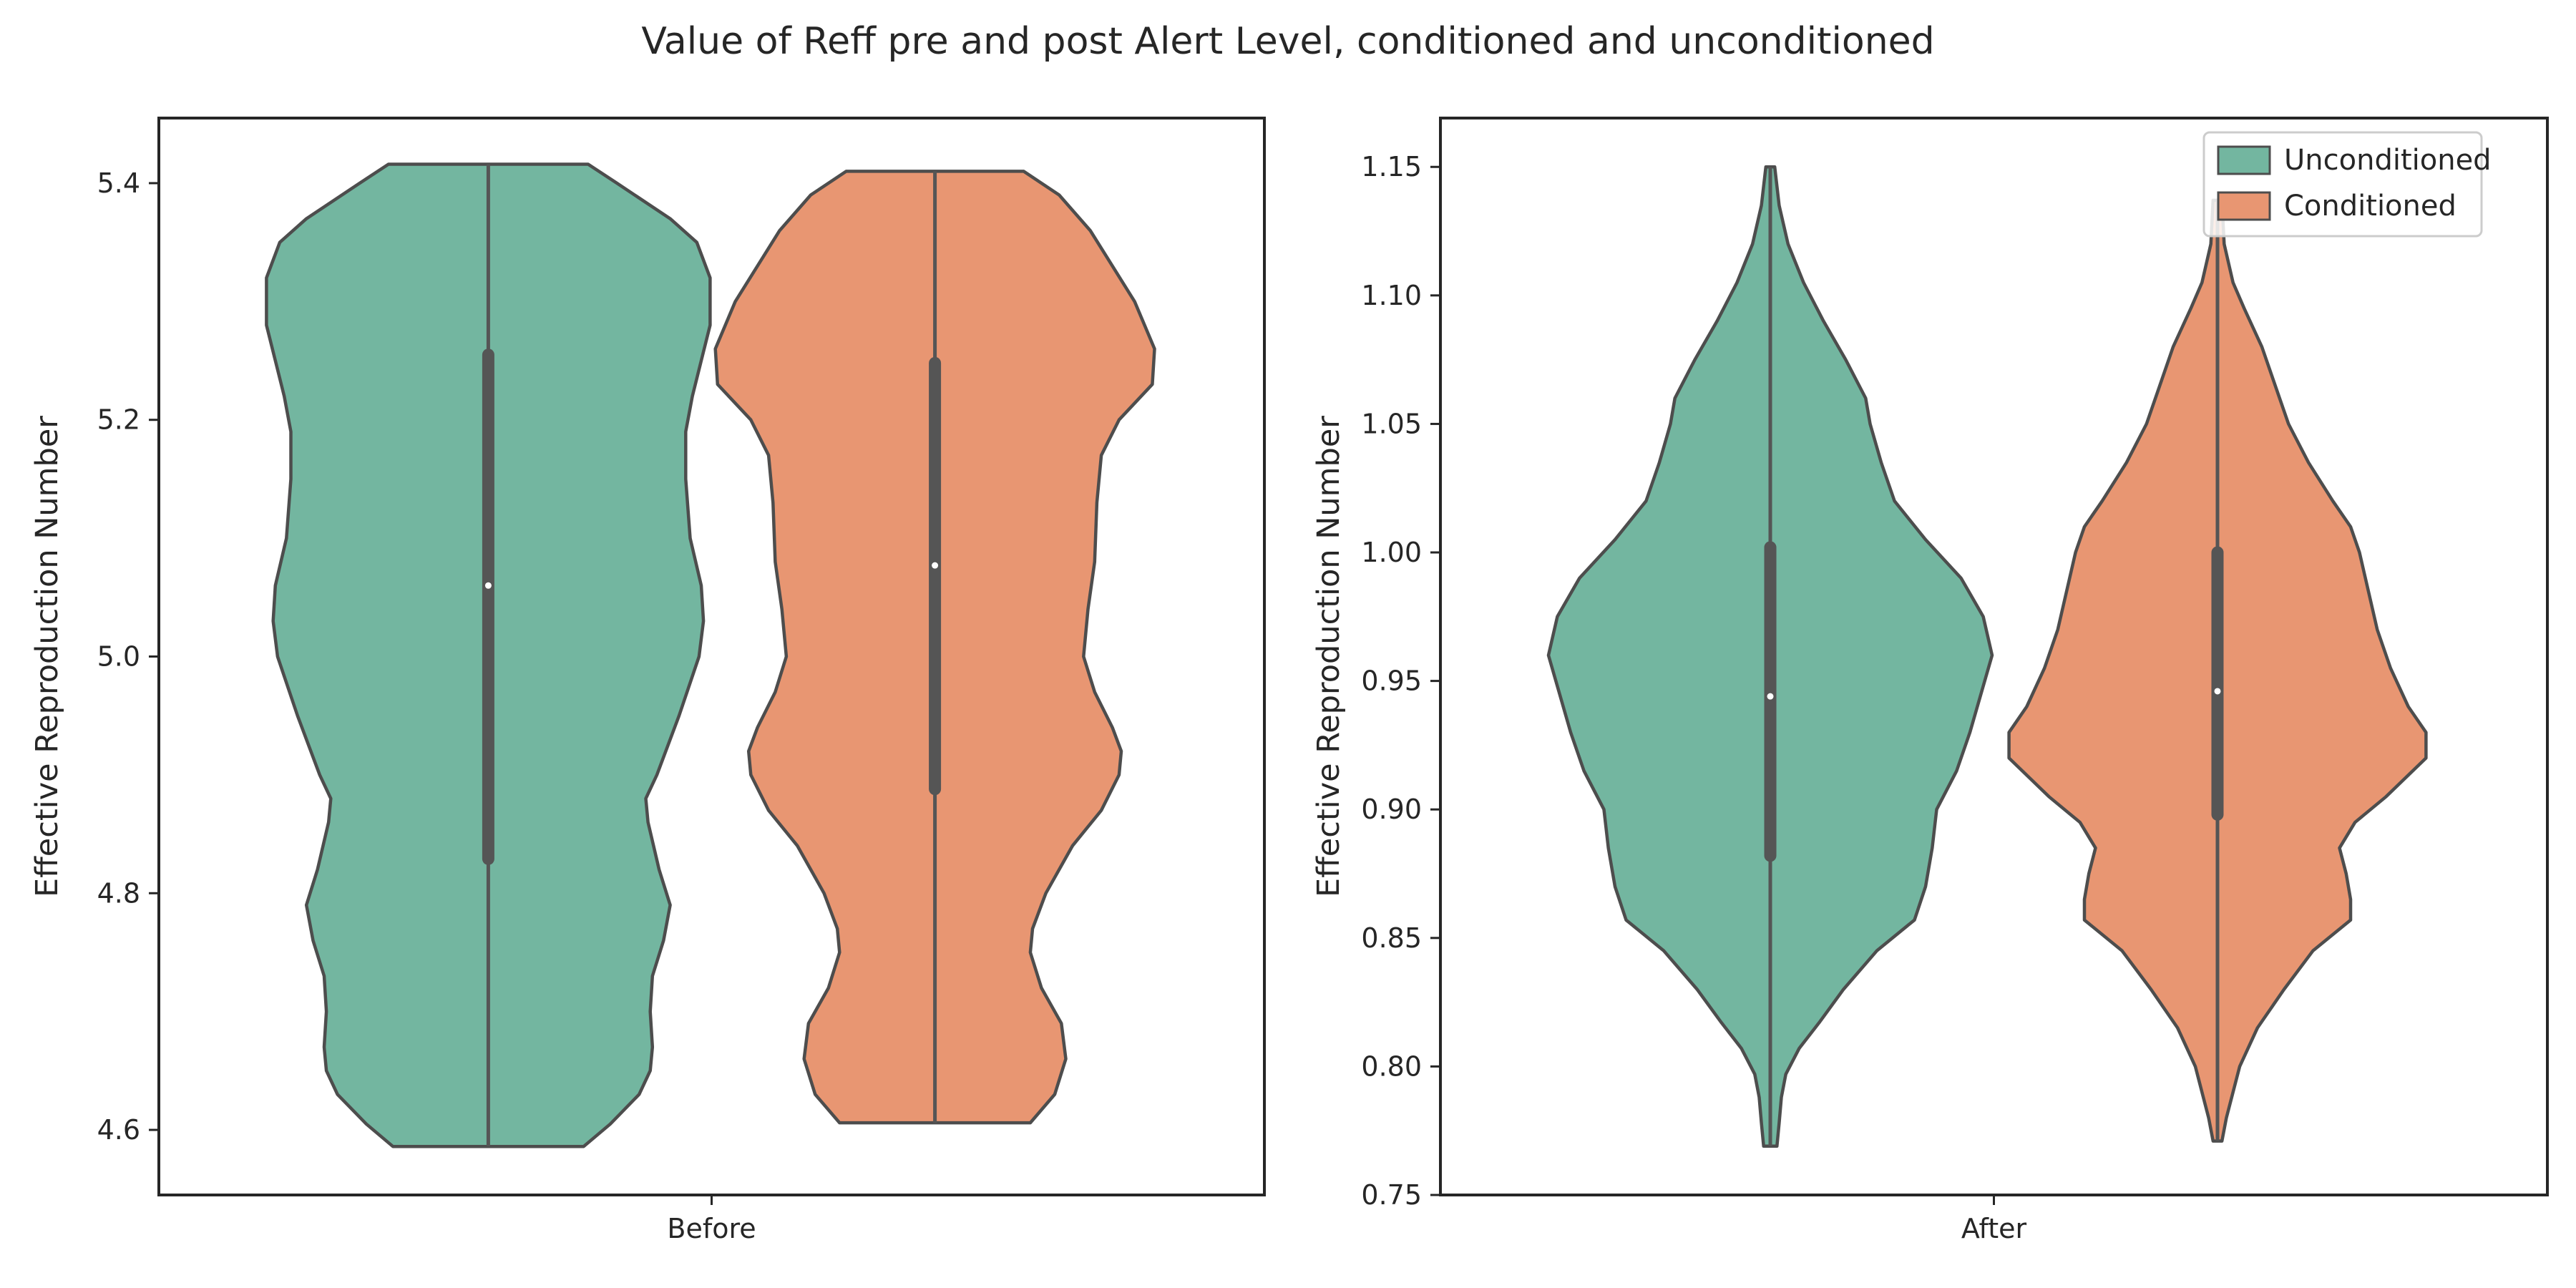 The image size is (2576, 1288). What do you see at coordinates (1391, 423) in the screenshot?
I see `y-tick-label: 1.05` at bounding box center [1391, 423].